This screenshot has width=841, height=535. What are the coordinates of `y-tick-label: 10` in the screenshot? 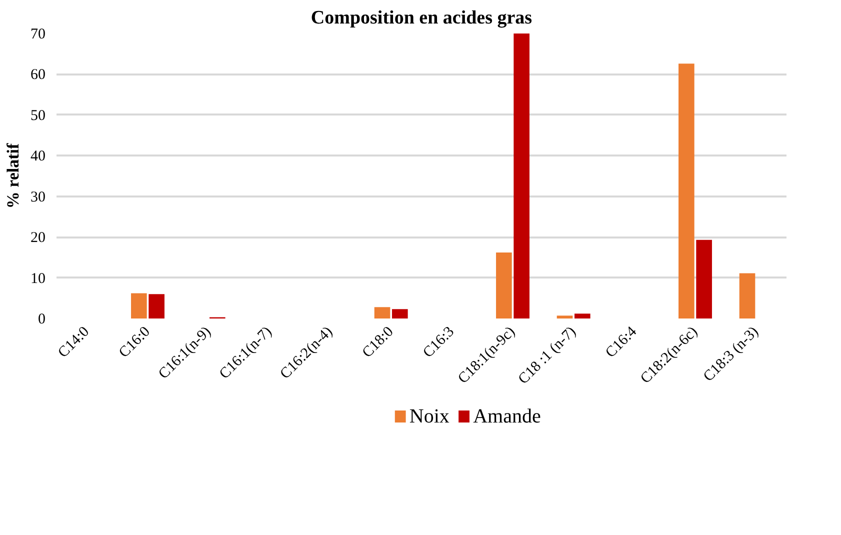 It's located at (38, 278).